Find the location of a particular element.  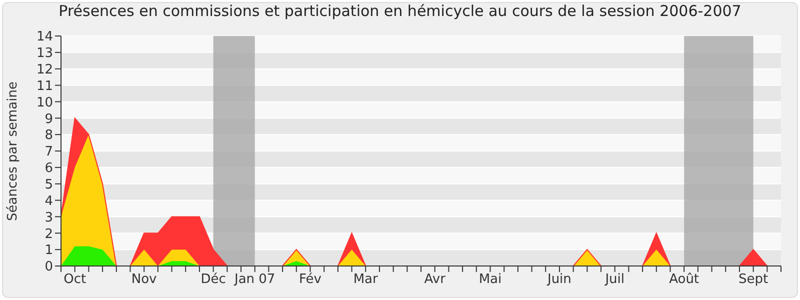

x-tick-label: Juin is located at coordinates (559, 280).